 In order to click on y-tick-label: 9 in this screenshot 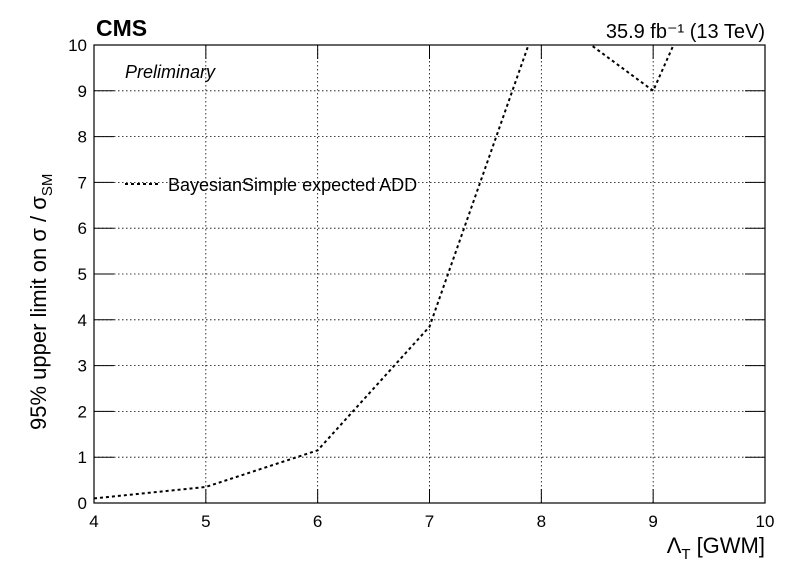, I will do `click(82, 91)`.